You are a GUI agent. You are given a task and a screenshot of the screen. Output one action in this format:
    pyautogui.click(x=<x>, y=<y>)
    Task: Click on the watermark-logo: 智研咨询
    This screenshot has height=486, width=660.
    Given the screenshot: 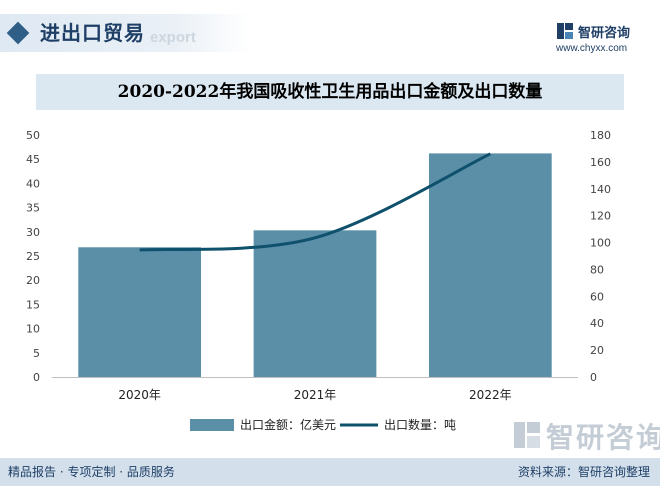 What is the action you would take?
    pyautogui.click(x=586, y=436)
    